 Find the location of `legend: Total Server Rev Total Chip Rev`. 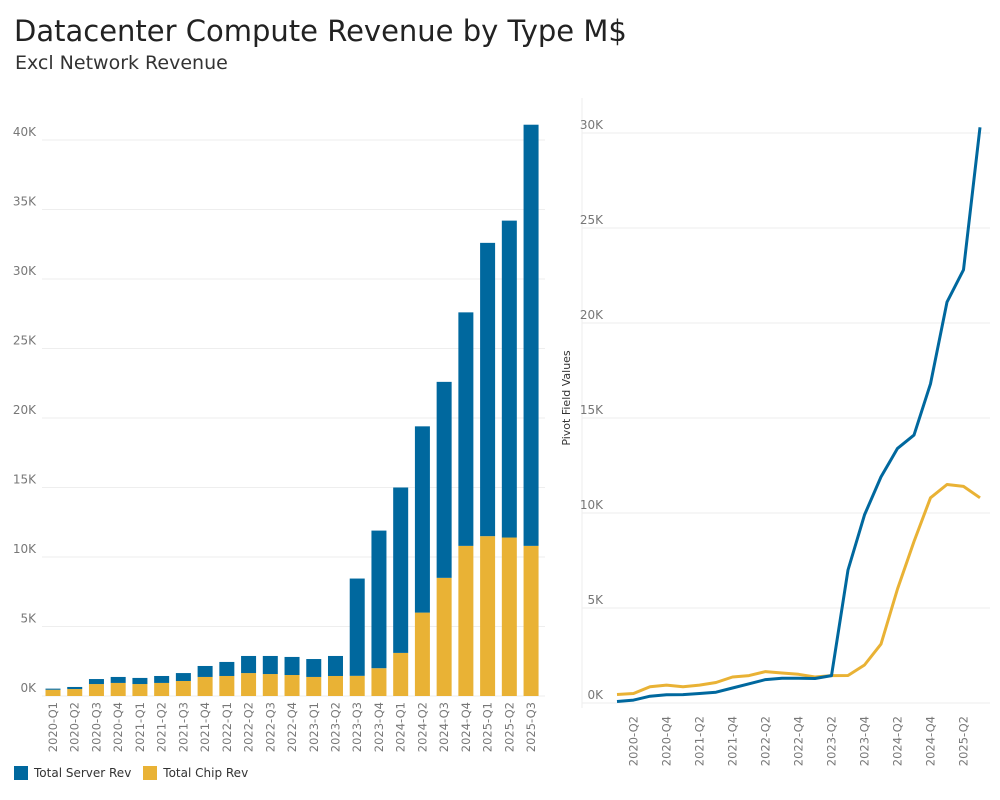

legend: Total Server Rev Total Chip Rev is located at coordinates (131, 773).